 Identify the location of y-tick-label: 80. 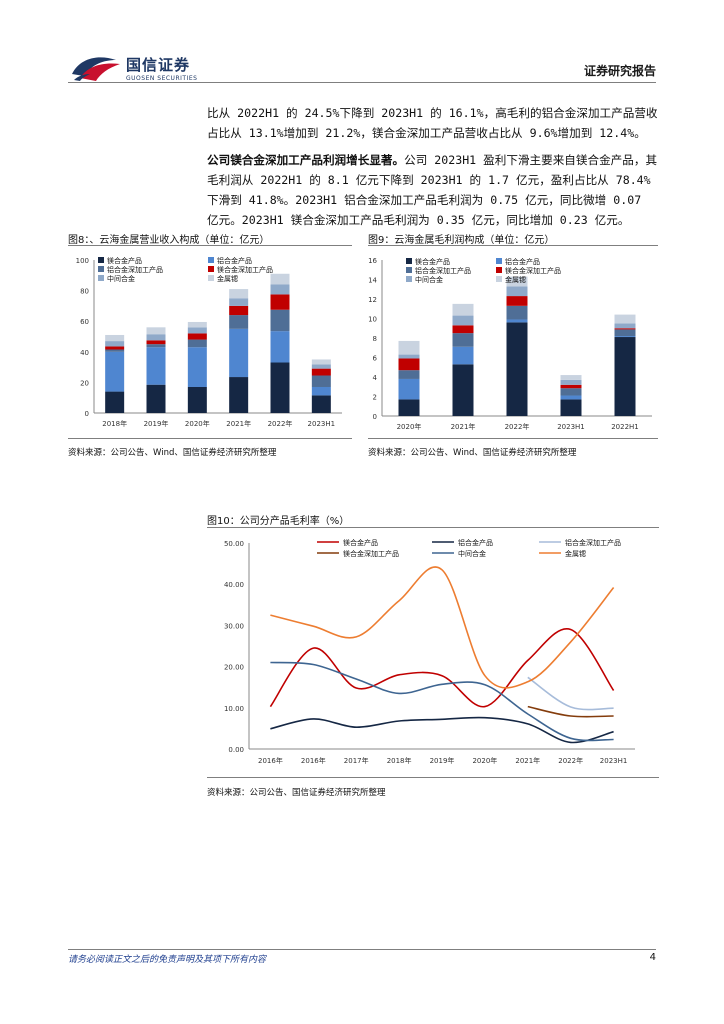
(84, 292).